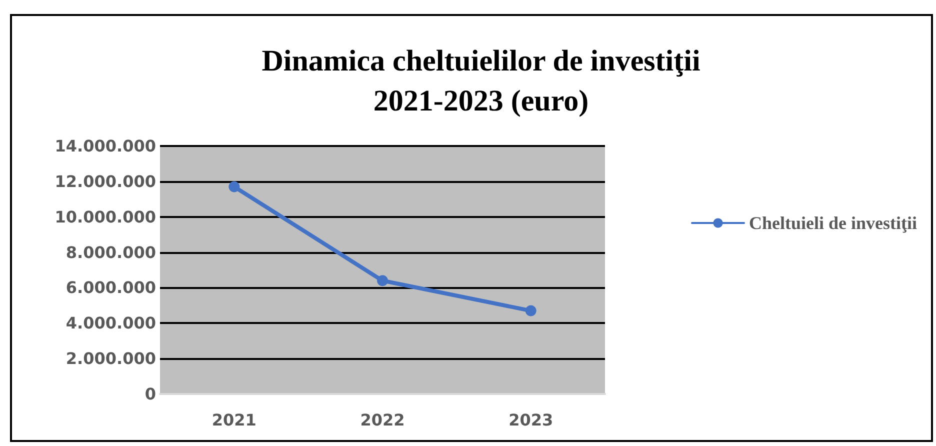  Describe the element at coordinates (111, 358) in the screenshot. I see `y-tick-label: 2.000.000` at that location.